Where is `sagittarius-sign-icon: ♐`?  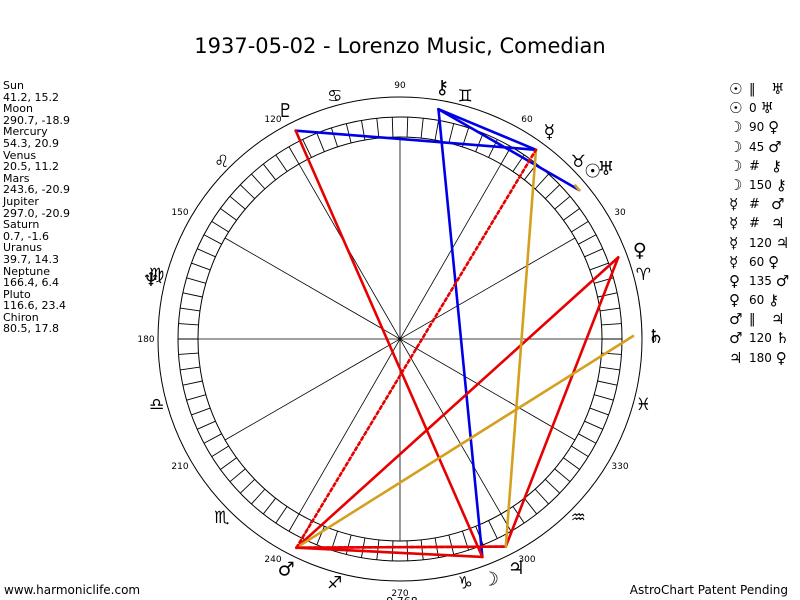
sagittarius-sign-icon: ♐ is located at coordinates (334, 583).